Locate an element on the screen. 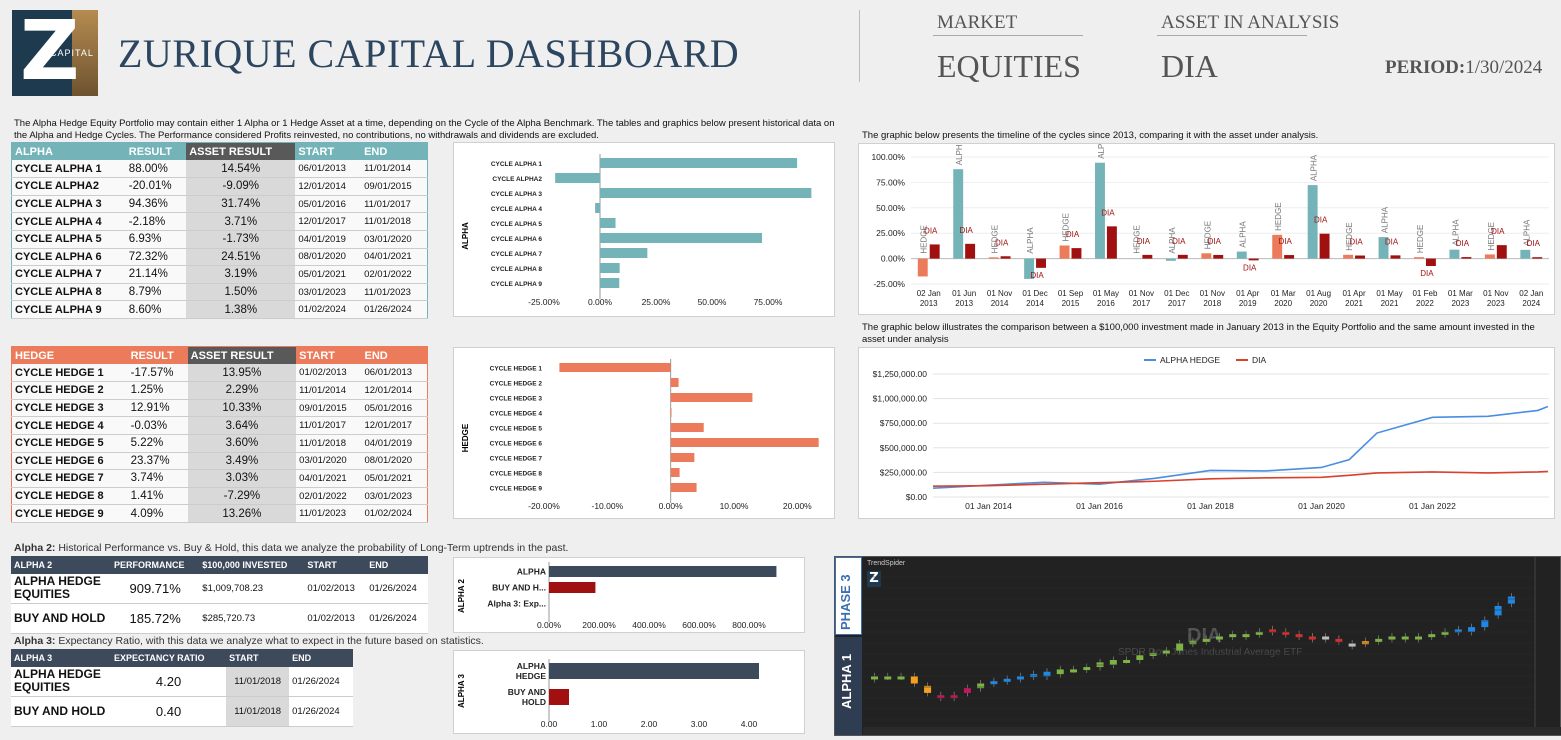  y-axis-label: ALPHA 2 is located at coordinates (461, 595).